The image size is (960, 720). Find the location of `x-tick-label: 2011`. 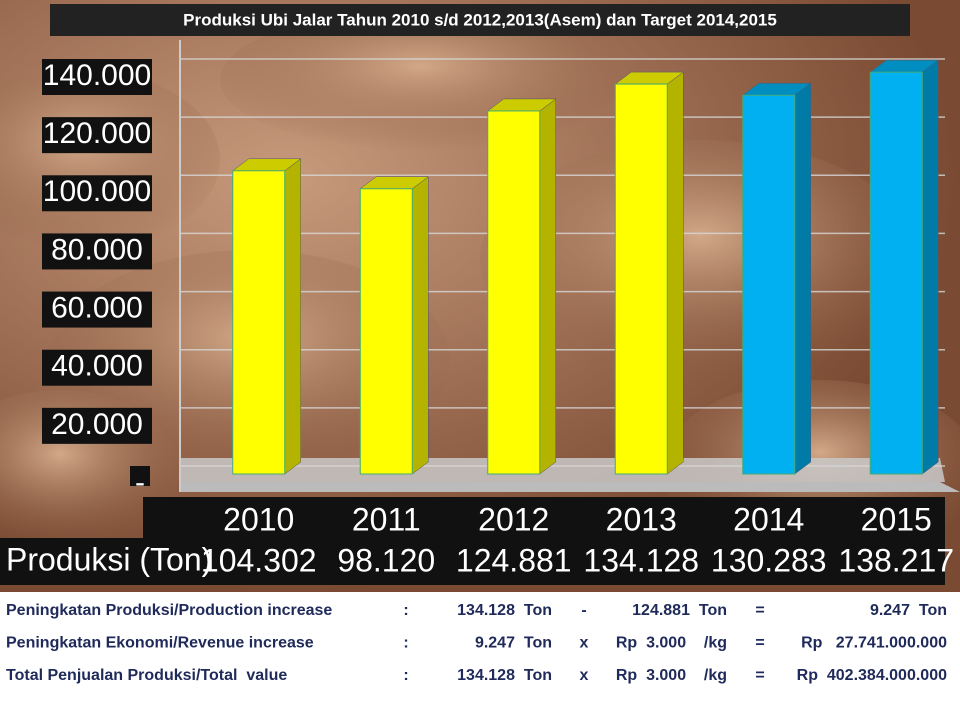

x-tick-label: 2011 is located at coordinates (386, 519).